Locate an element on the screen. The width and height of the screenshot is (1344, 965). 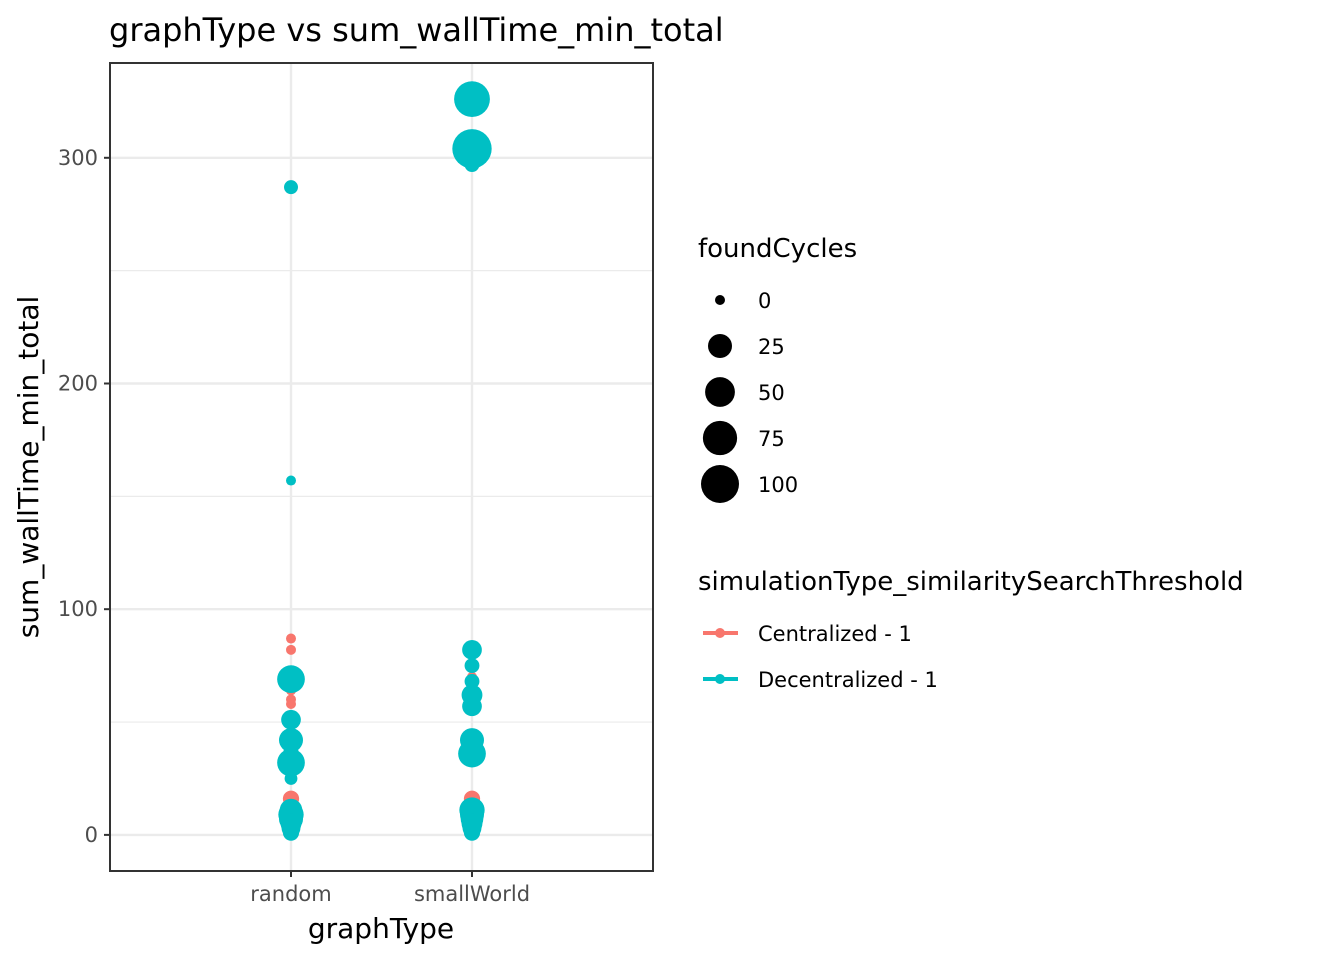
y-axis: 0 100 200 300 is located at coordinates (84, 496).